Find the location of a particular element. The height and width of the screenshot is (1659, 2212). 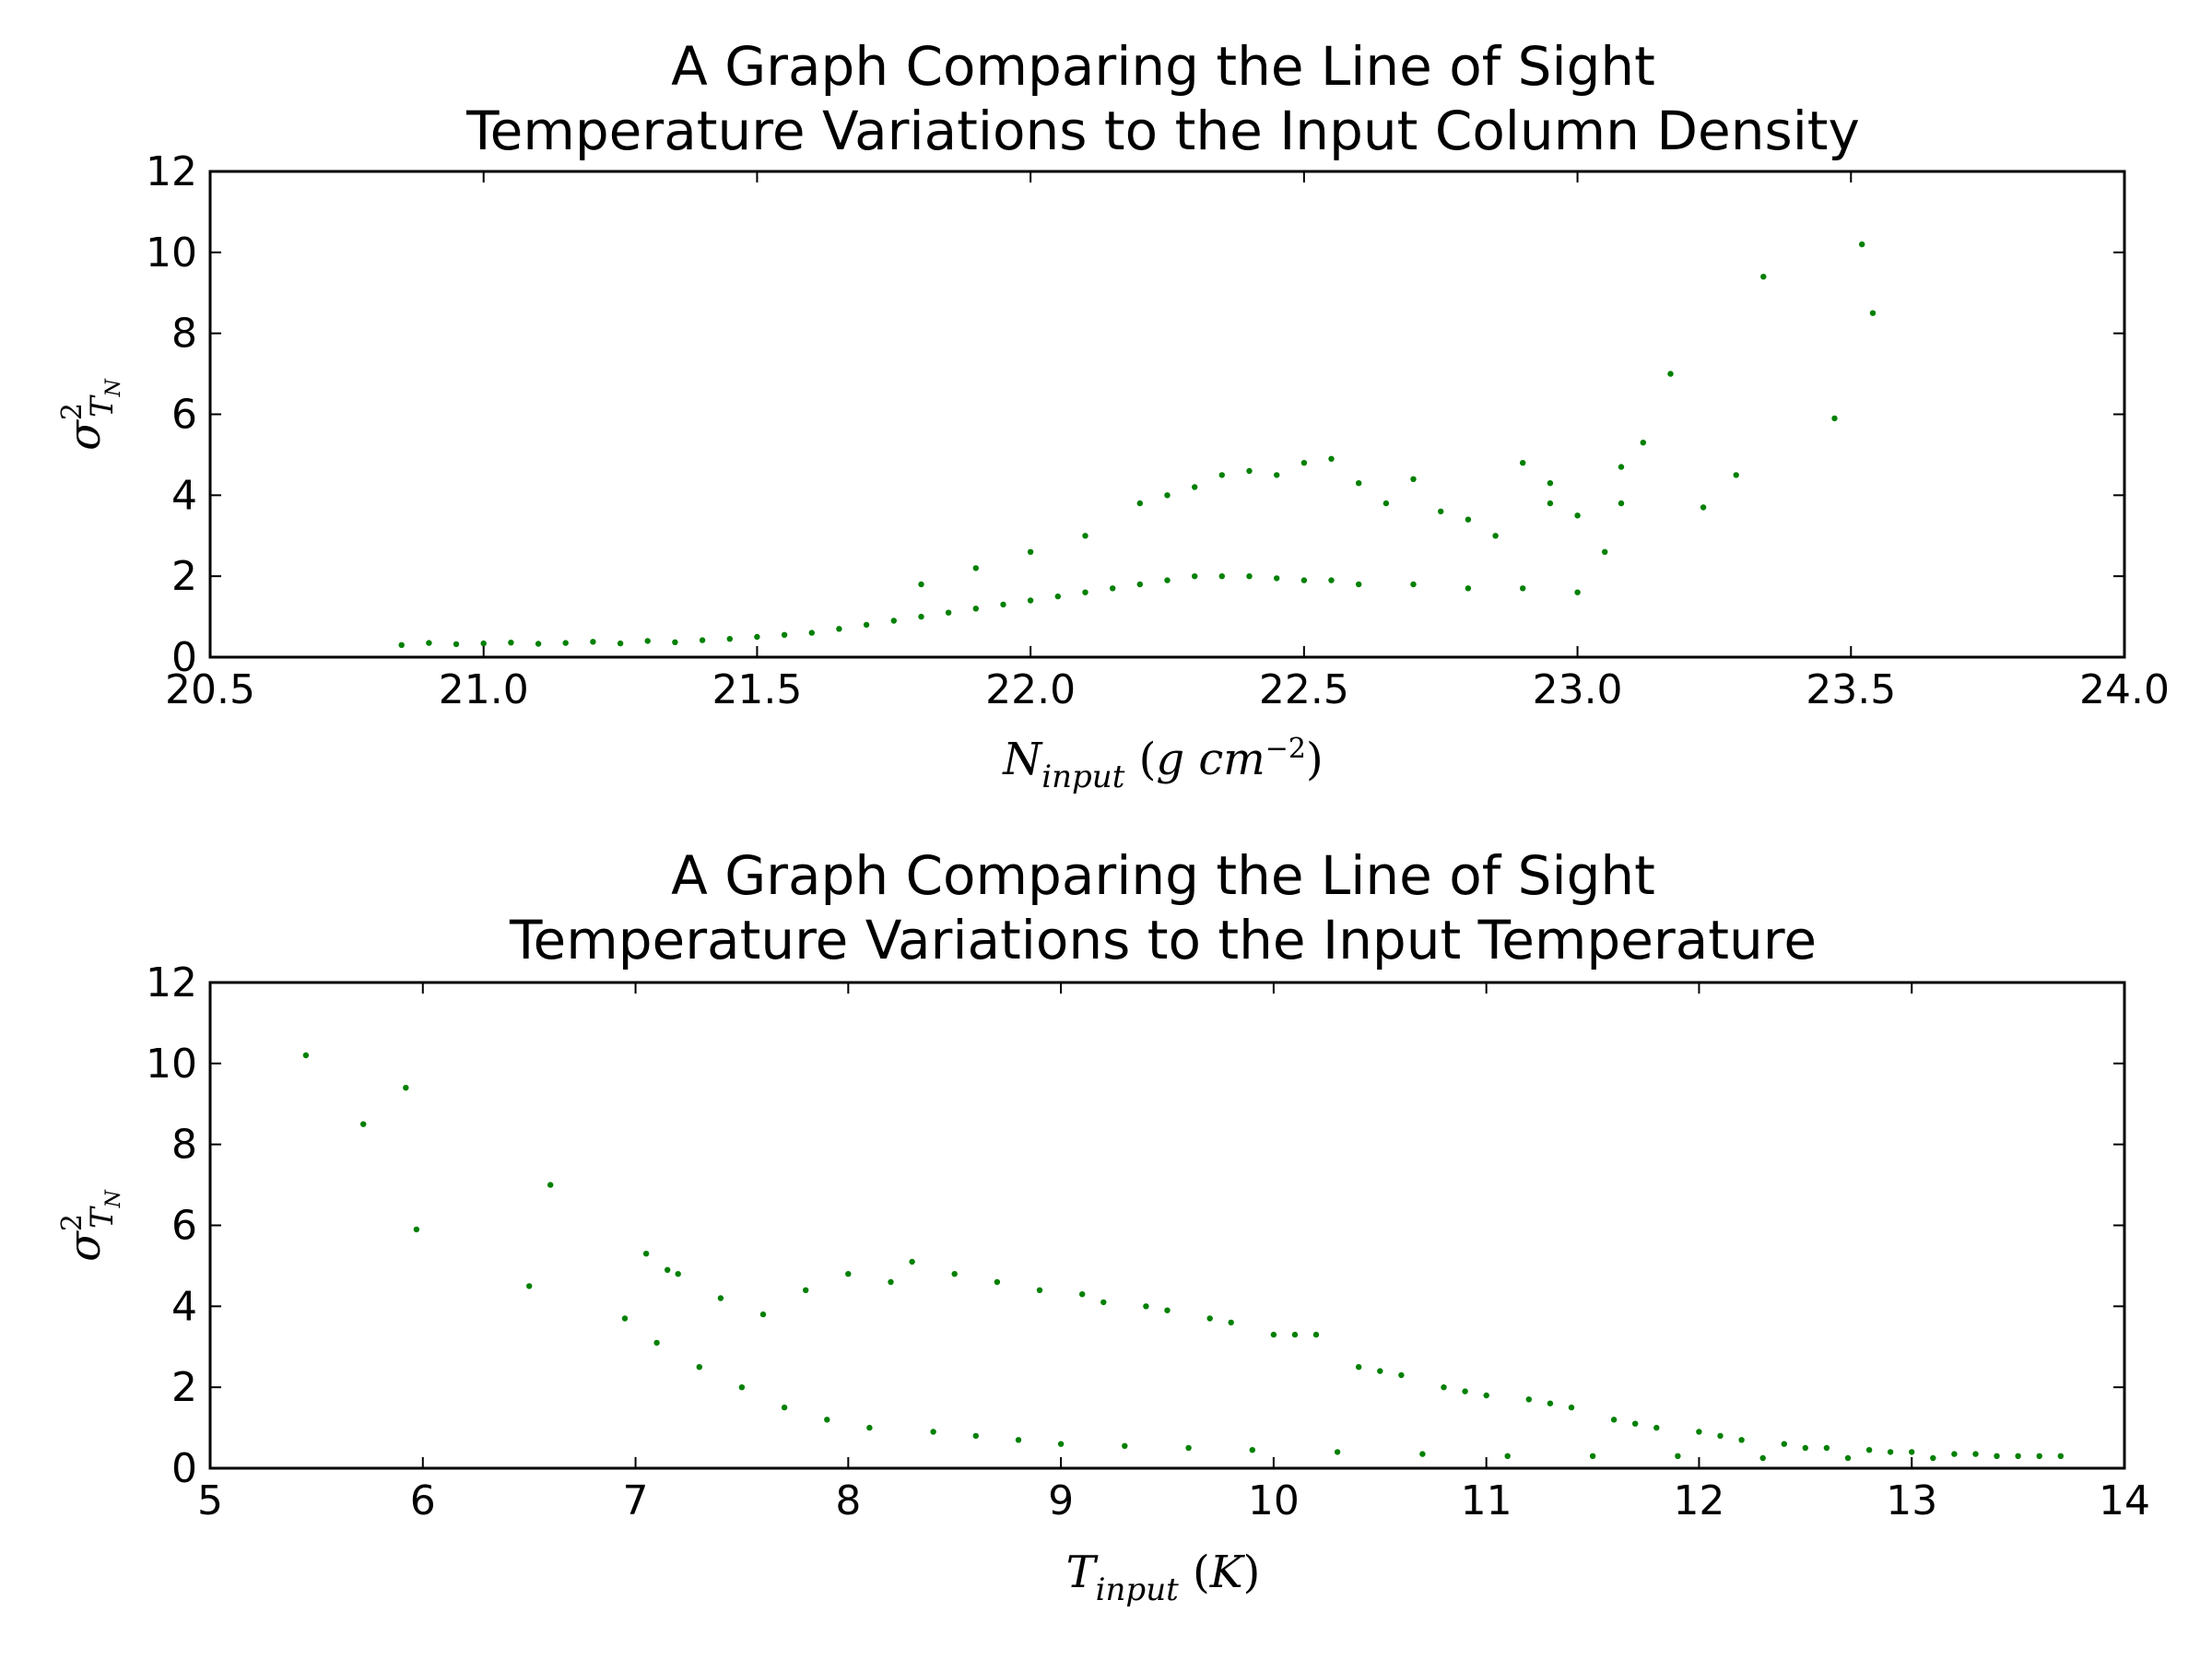

x-tick-label: 6 is located at coordinates (423, 1500).